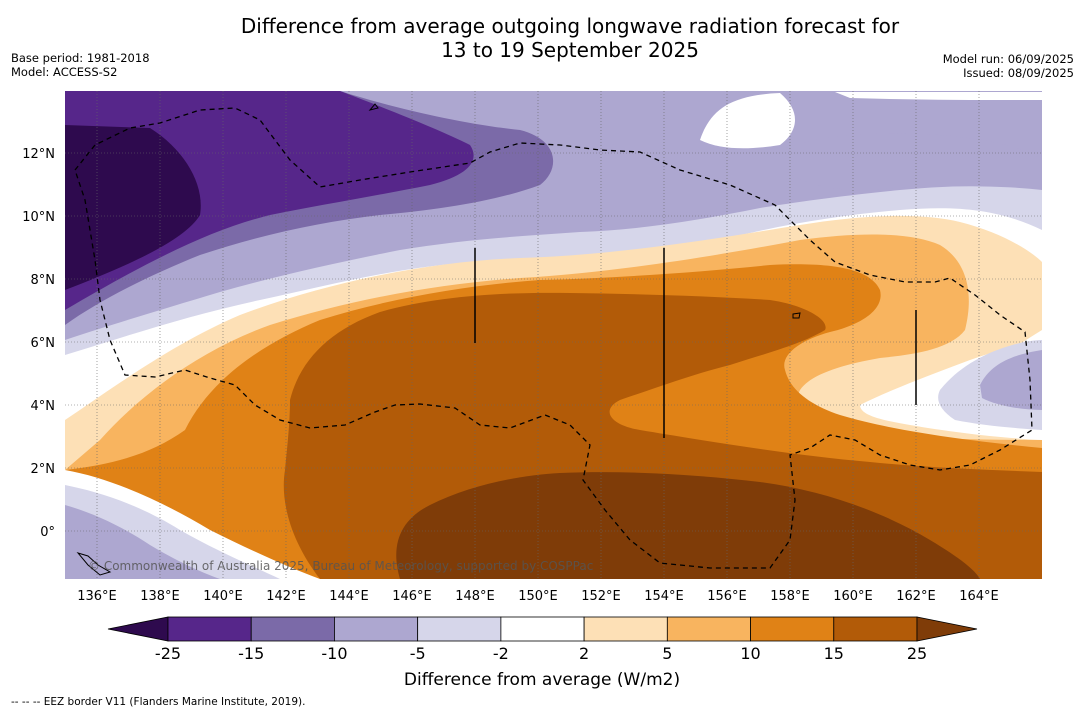 The width and height of the screenshot is (1085, 713). I want to click on colorbar-title: Difference from average (W/m2), so click(542, 680).